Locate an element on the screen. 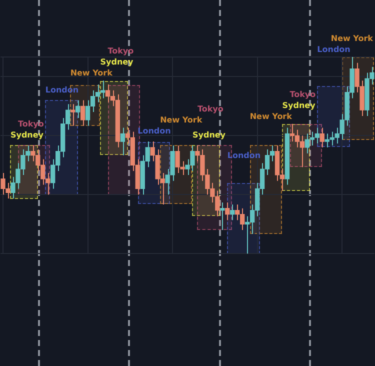 This screenshot has width=375, height=366. text: London is located at coordinates (334, 49).